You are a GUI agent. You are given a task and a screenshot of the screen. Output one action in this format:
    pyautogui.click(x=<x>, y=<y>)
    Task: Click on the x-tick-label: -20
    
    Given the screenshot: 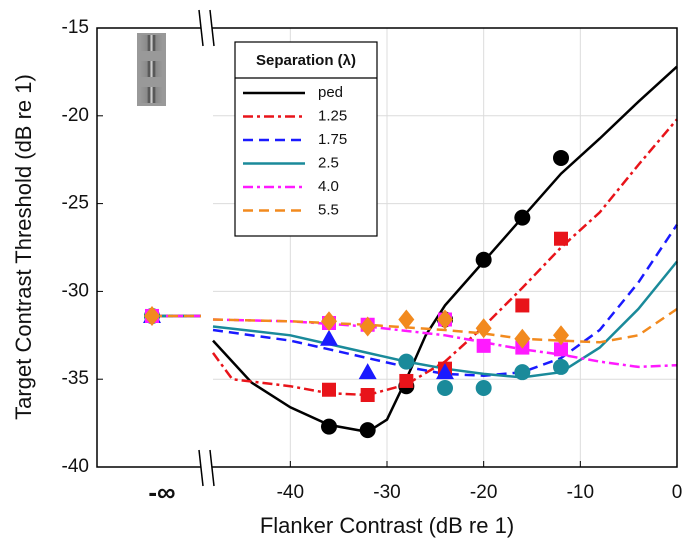 What is the action you would take?
    pyautogui.click(x=483, y=492)
    